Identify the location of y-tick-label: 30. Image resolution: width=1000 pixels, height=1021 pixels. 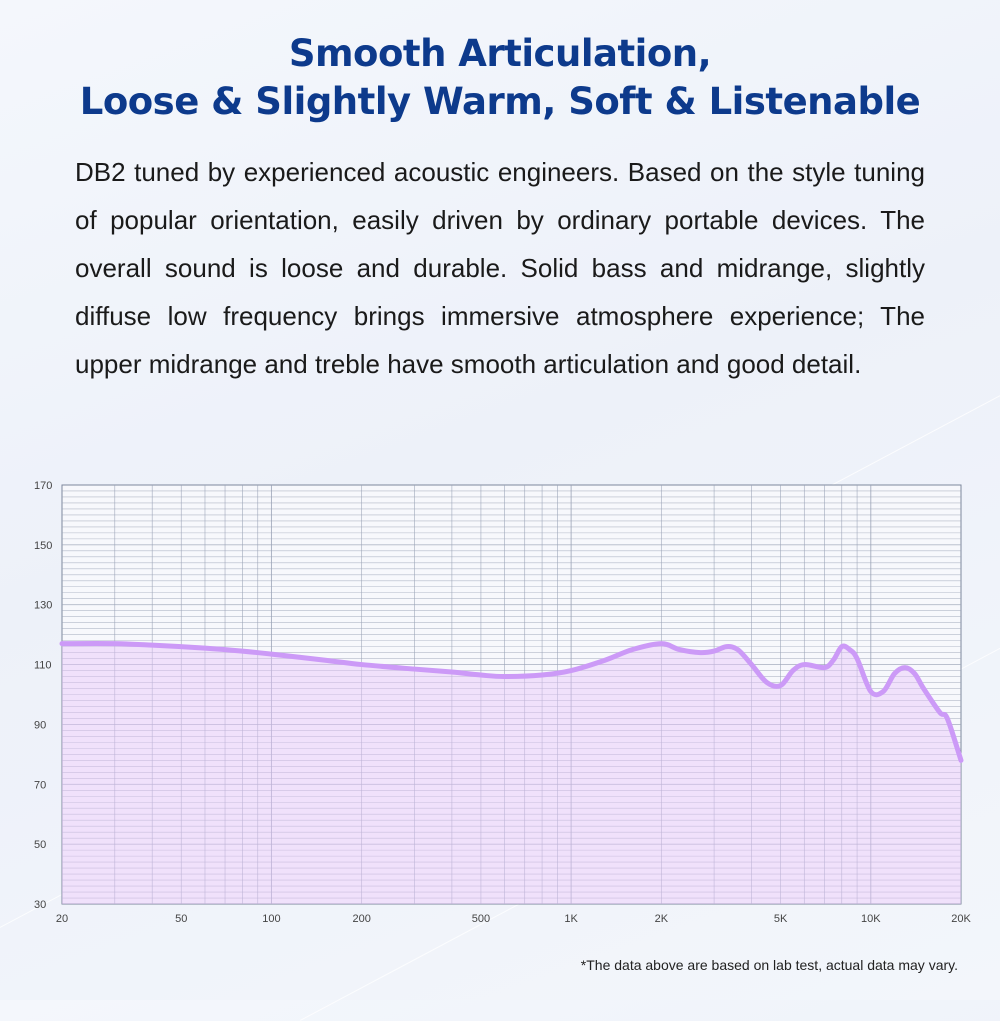
(40, 905).